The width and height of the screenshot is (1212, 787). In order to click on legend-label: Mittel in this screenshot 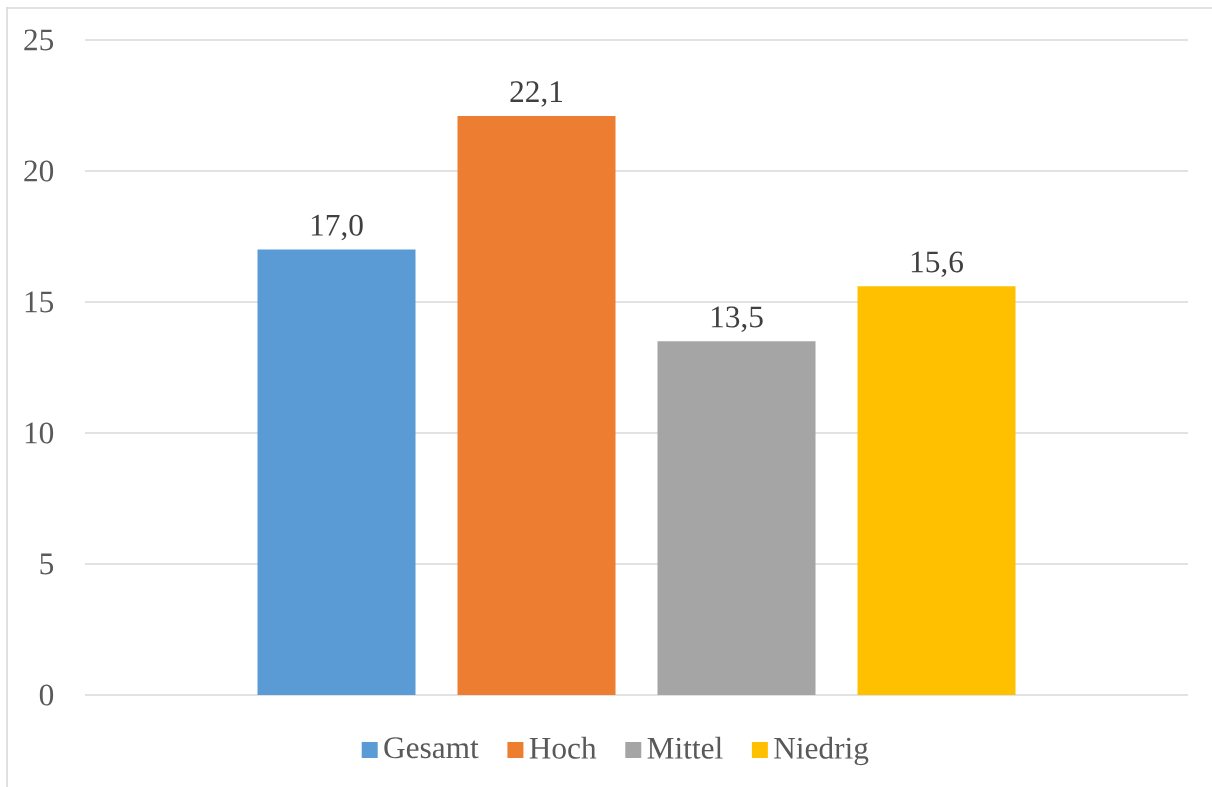, I will do `click(685, 747)`.